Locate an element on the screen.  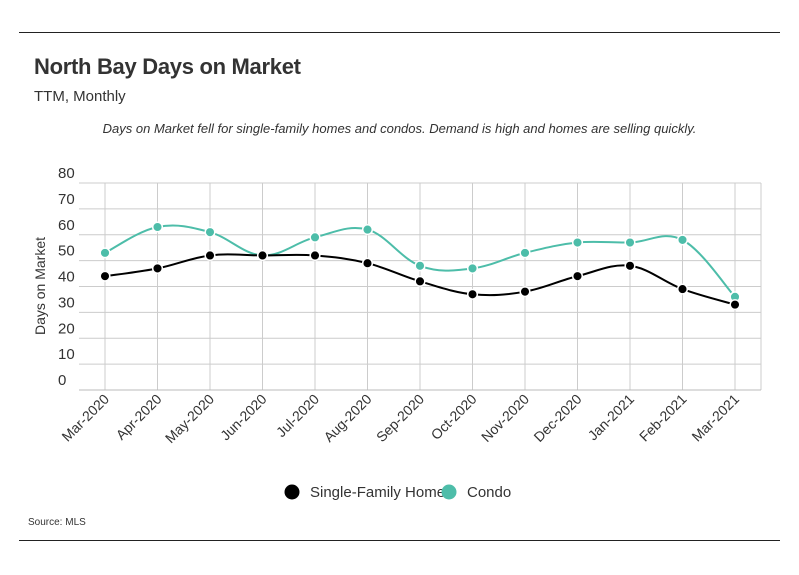
x-tick-label: Aug-2020 is located at coordinates (347, 418).